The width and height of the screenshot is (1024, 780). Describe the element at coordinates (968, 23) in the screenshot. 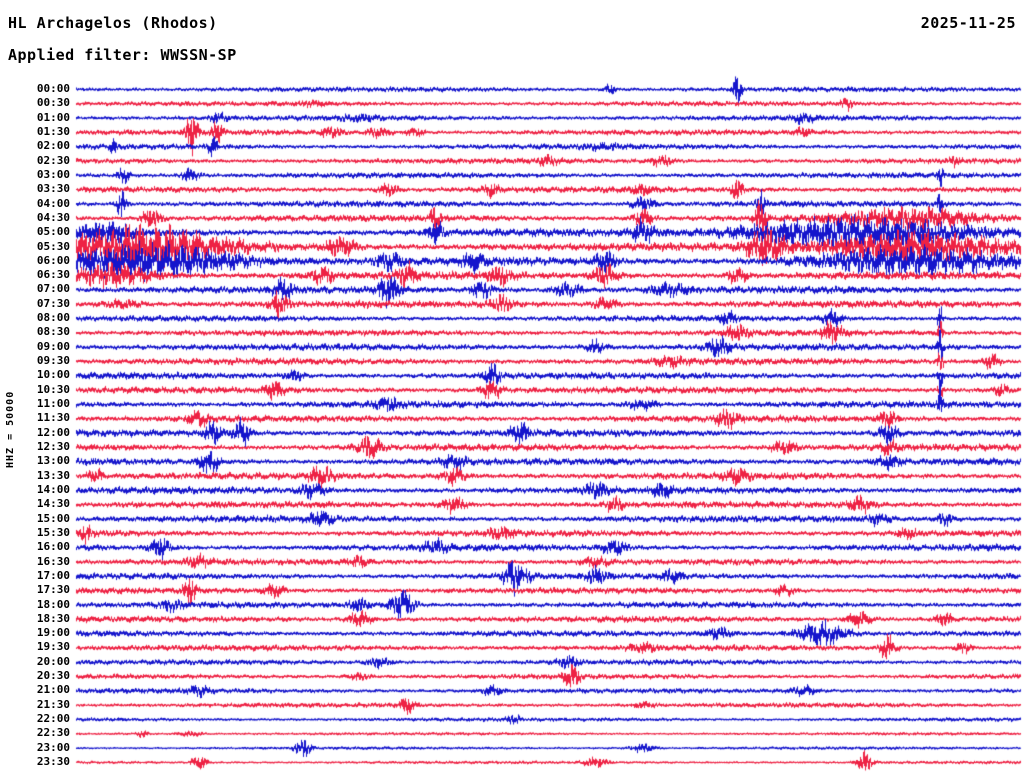

I see `record-date: 2025-11-25` at that location.